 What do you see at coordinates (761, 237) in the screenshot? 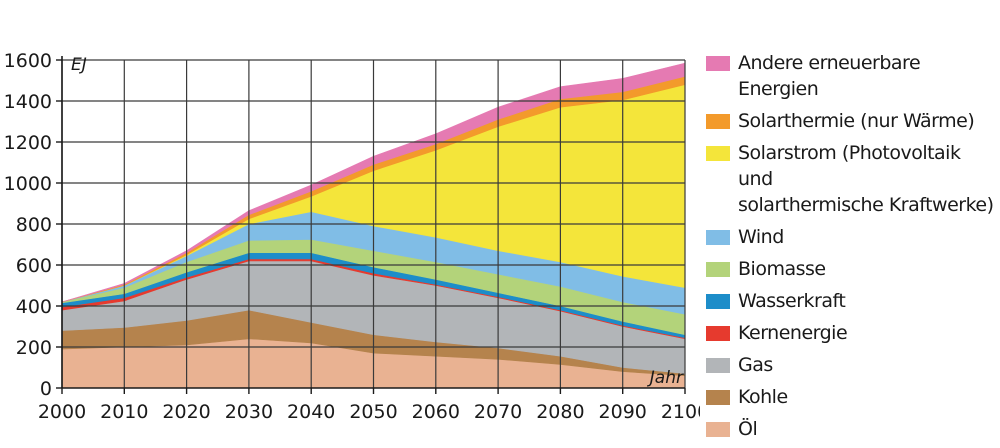
I see `legend-label: Wind` at bounding box center [761, 237].